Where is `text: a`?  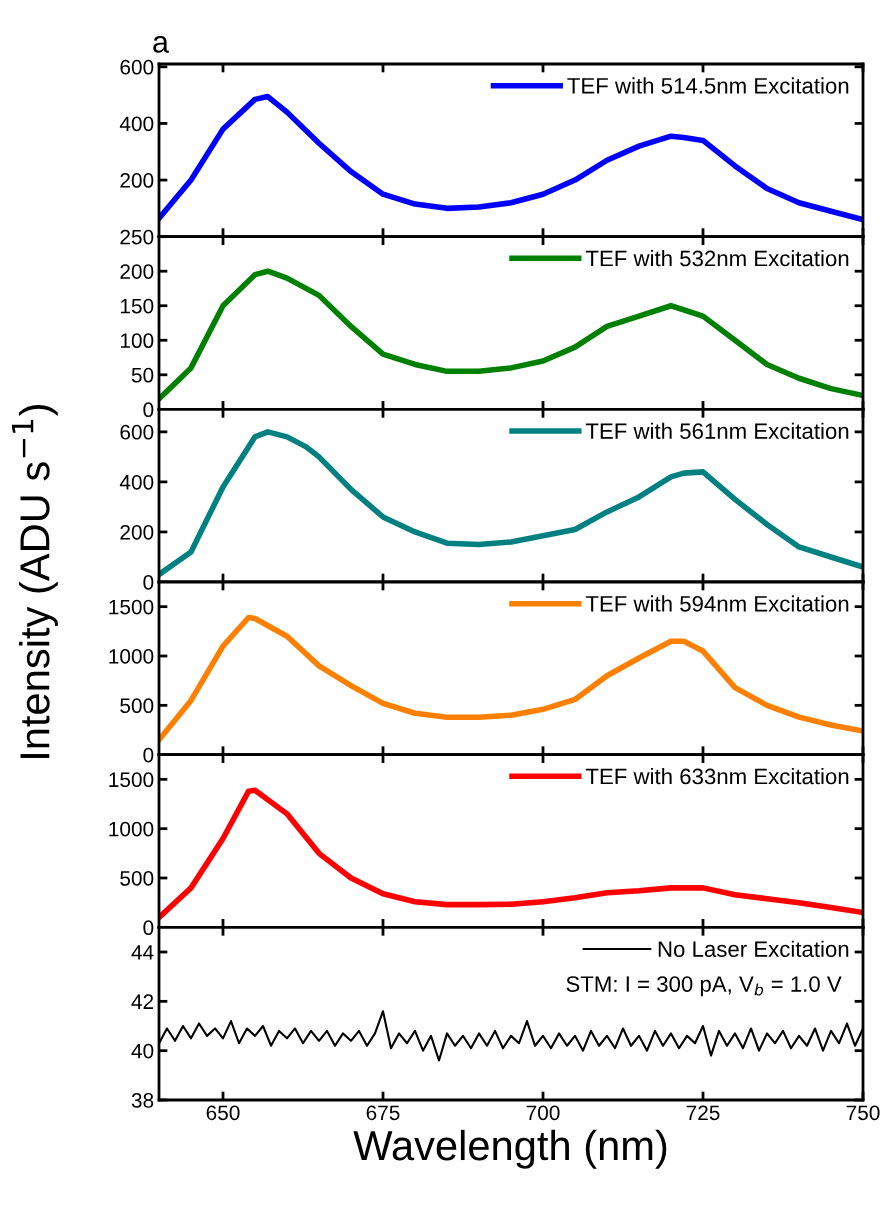
text: a is located at coordinates (161, 44).